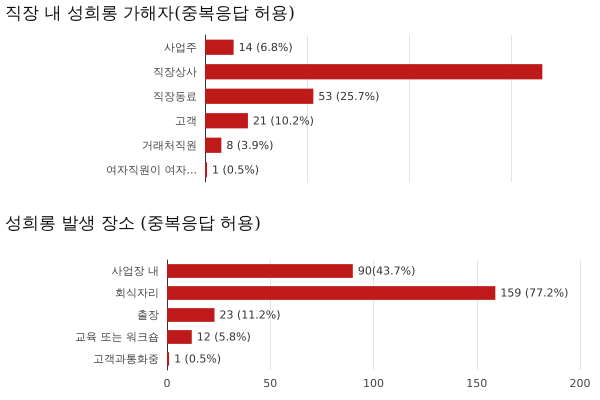 This screenshot has height=400, width=600. Describe the element at coordinates (250, 315) in the screenshot. I see `data-label: 23 (11.2%)` at that location.